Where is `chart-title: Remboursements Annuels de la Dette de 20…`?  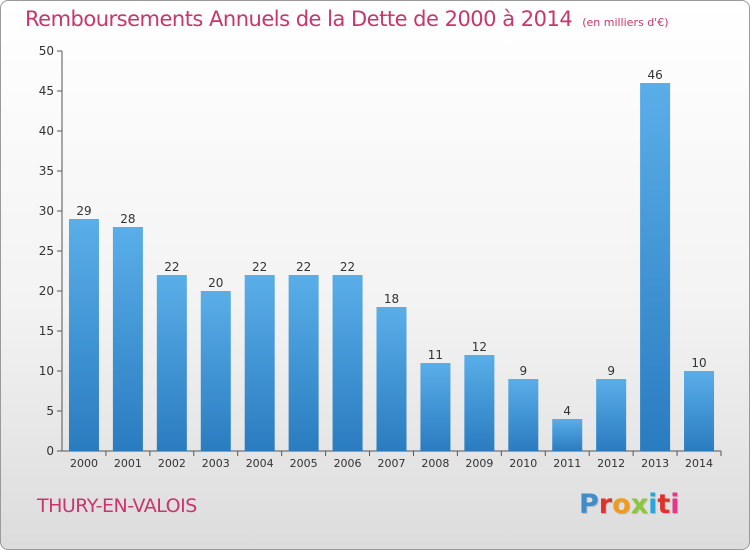
chart-title: Remboursements Annuels de la Dette de 20… is located at coordinates (346, 19).